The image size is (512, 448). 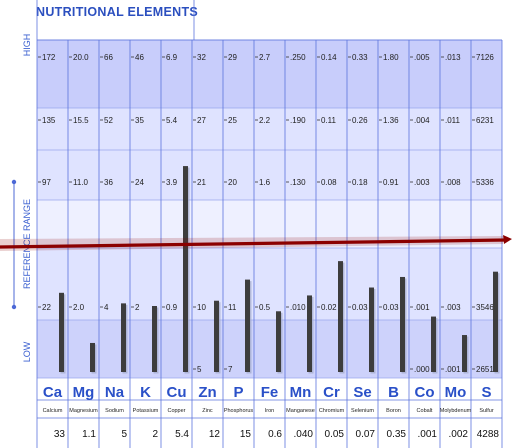 What do you see at coordinates (53, 392) in the screenshot?
I see `element-symbol-ca: Ca` at bounding box center [53, 392].